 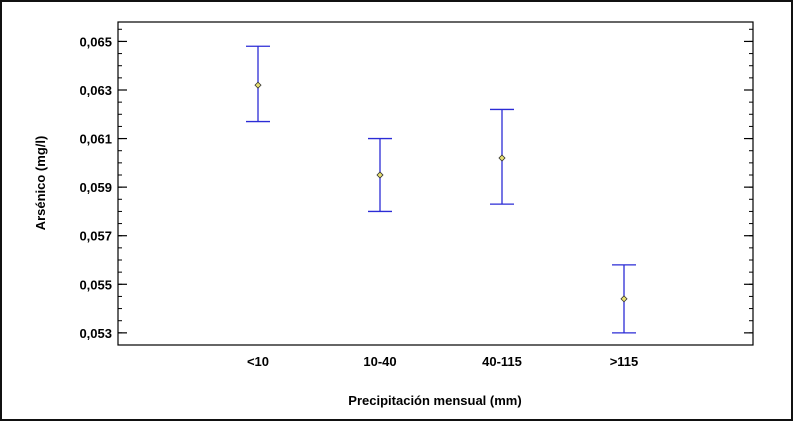 I want to click on y-tick-label: 0,053, so click(x=95, y=333).